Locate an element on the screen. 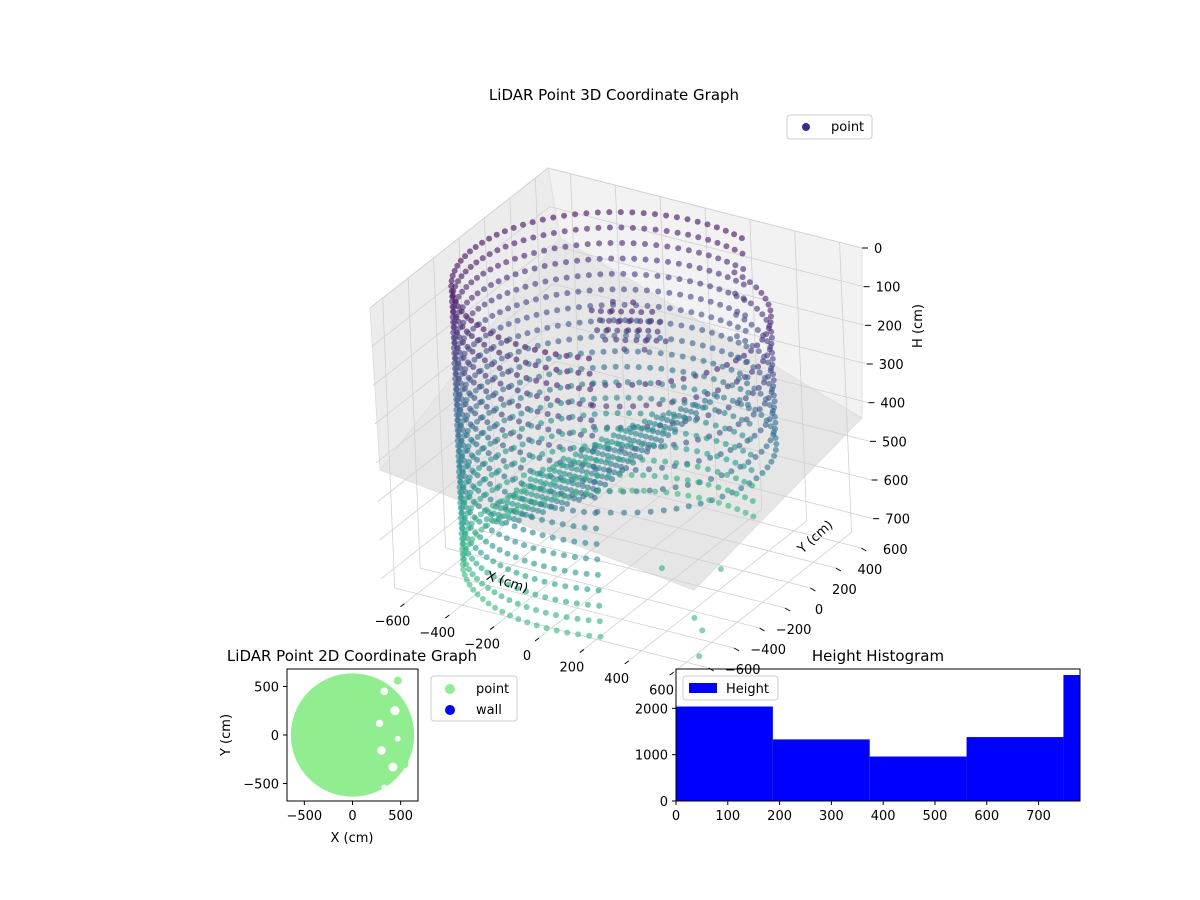  legend-histogram-swatch is located at coordinates (703, 688).